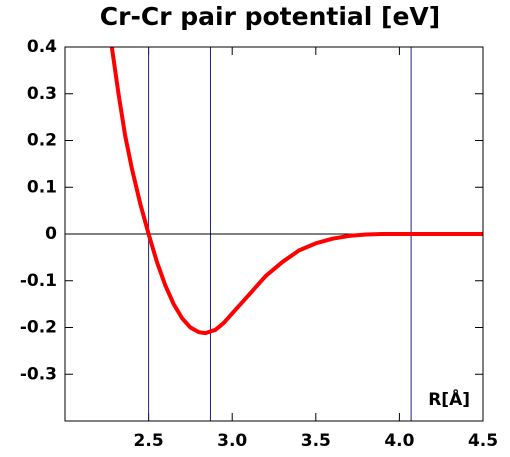 This screenshot has width=510, height=457. Describe the element at coordinates (316, 441) in the screenshot. I see `x-tick-label: 3.5` at that location.